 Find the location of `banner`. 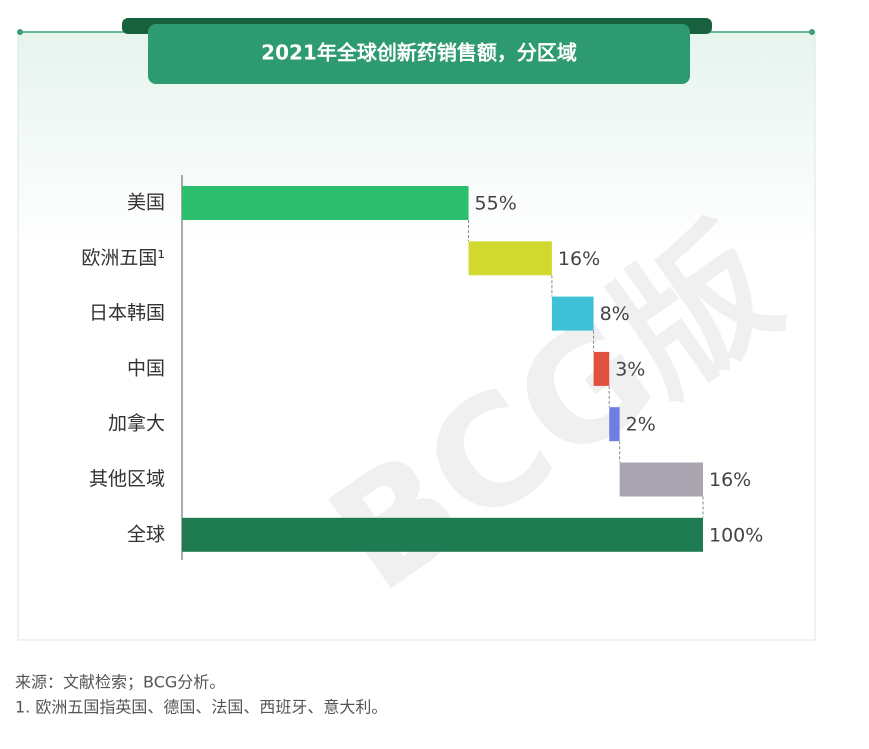

banner is located at coordinates (419, 54).